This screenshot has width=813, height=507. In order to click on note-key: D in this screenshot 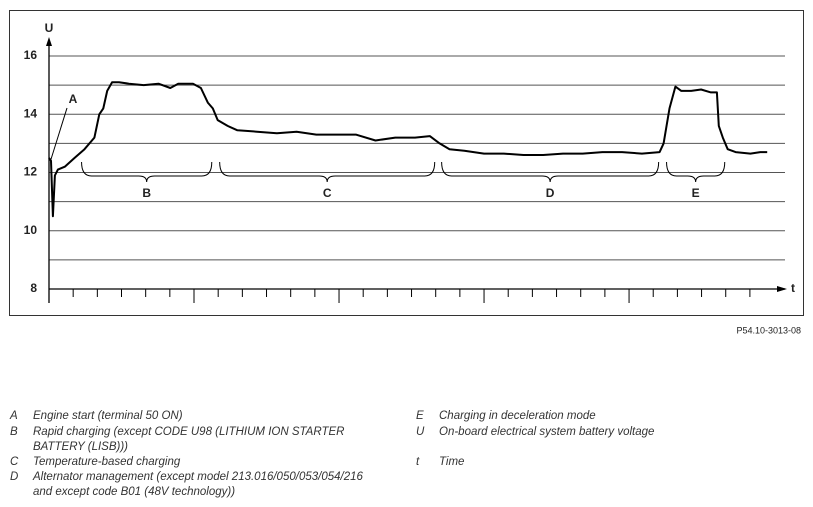, I will do `click(14, 477)`.